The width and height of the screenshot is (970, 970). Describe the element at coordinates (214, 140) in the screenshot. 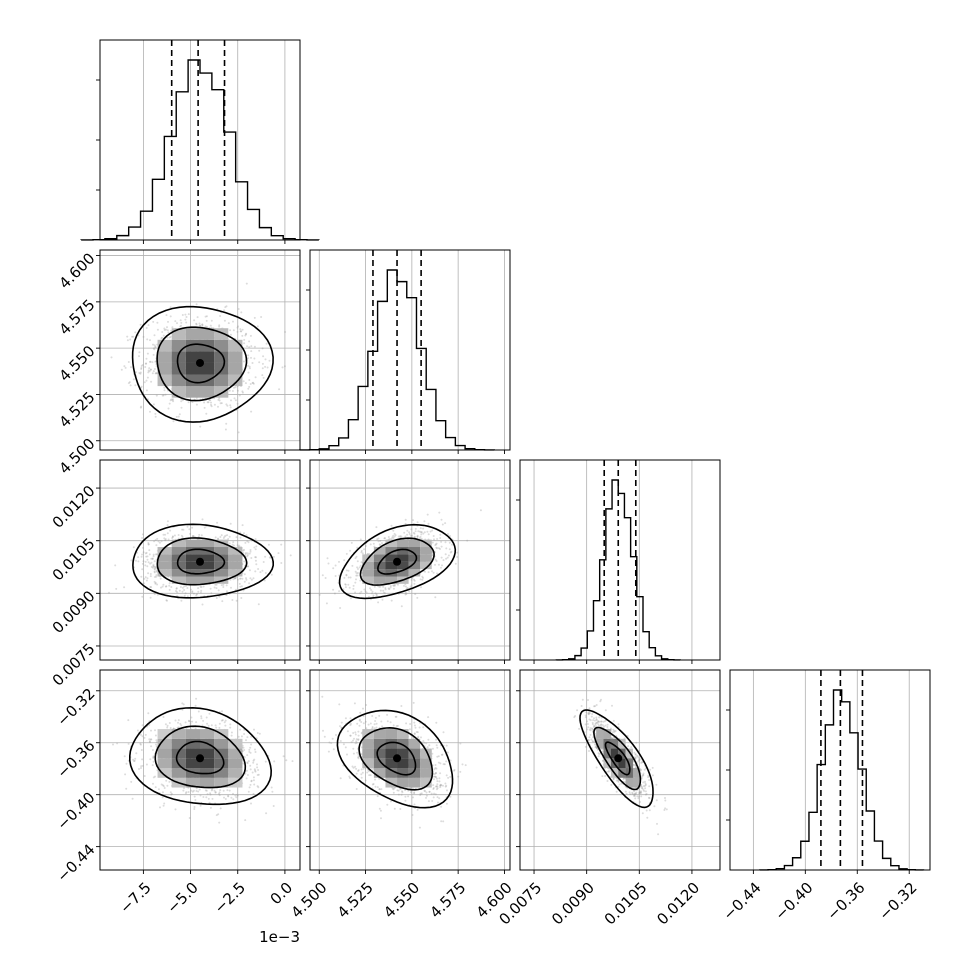

I see `grid-lines` at that location.